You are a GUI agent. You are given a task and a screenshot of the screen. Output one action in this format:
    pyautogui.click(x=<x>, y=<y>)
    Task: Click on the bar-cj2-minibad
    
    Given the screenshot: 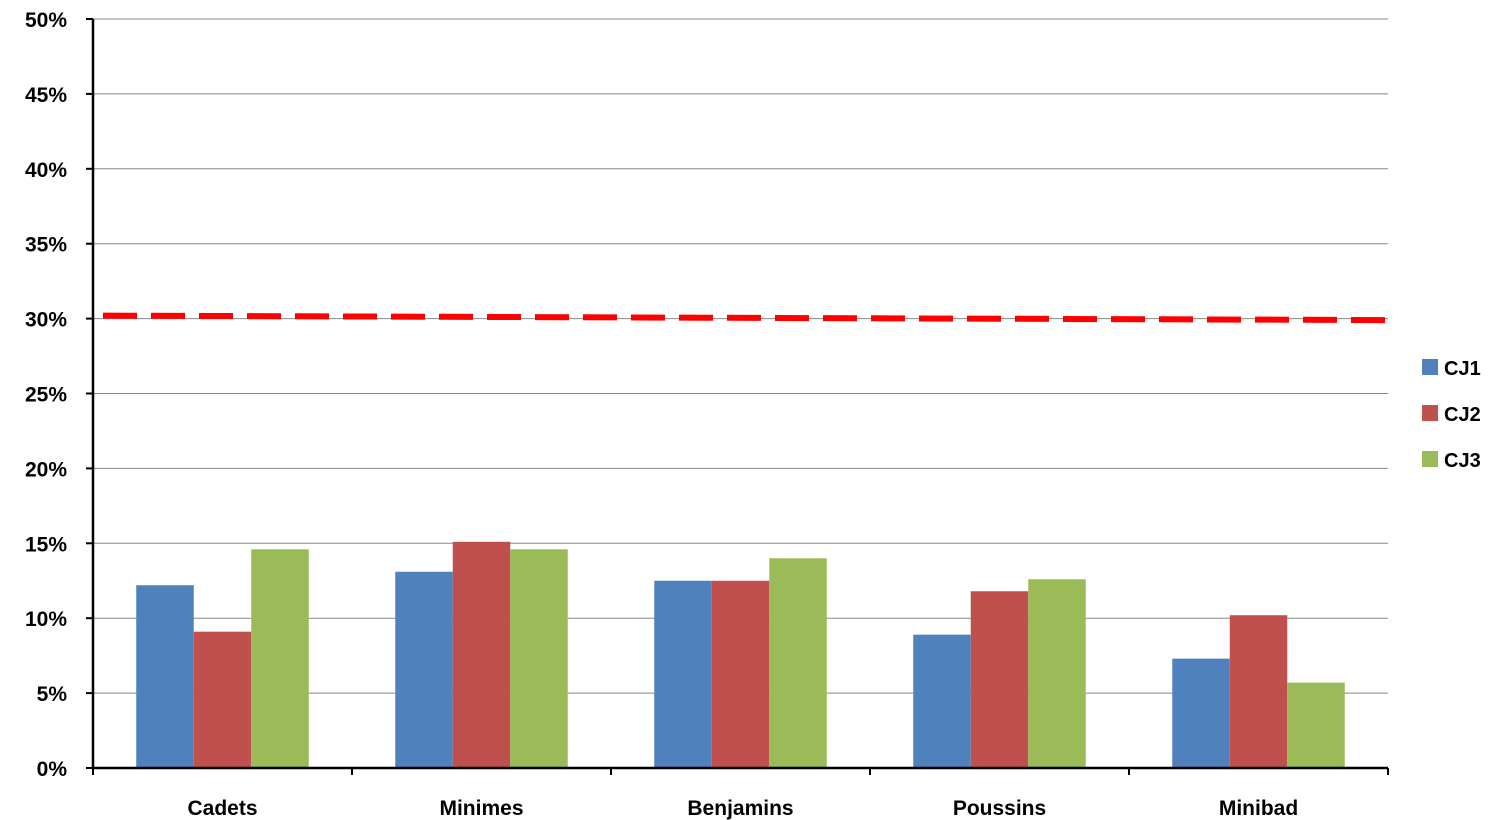 What is the action you would take?
    pyautogui.click(x=1258, y=691)
    